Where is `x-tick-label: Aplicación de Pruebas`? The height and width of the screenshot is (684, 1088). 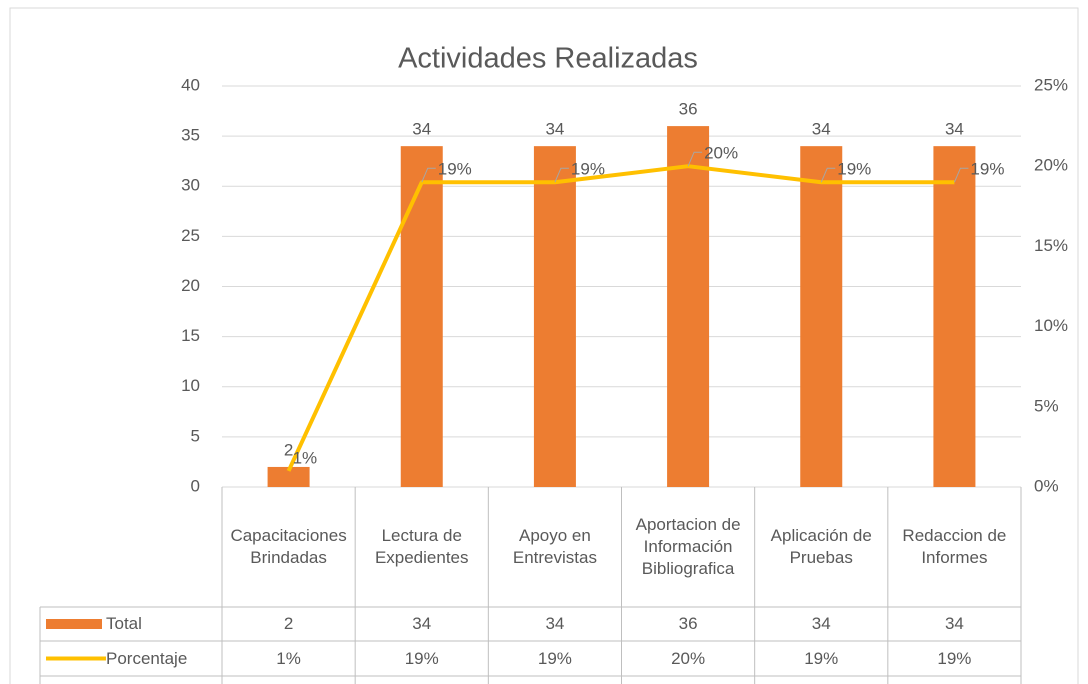
x-tick-label: Aplicación de Pruebas is located at coordinates (821, 546).